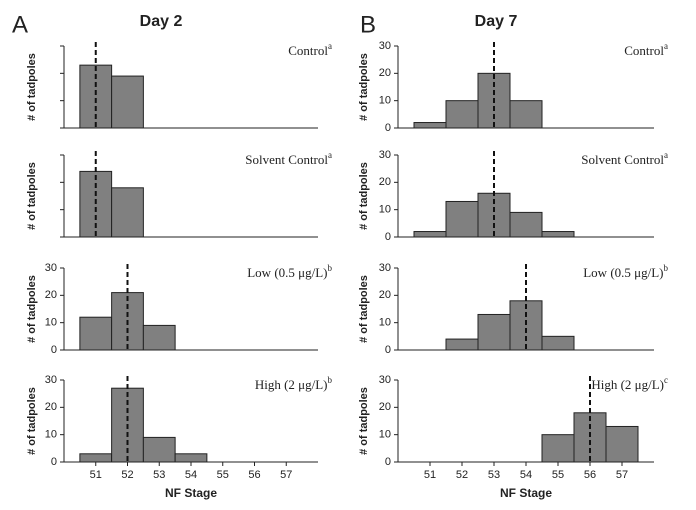  Describe the element at coordinates (513, 196) in the screenshot. I see `panel: 0 10 20 30 # of tadpoles Solvent Controla` at that location.